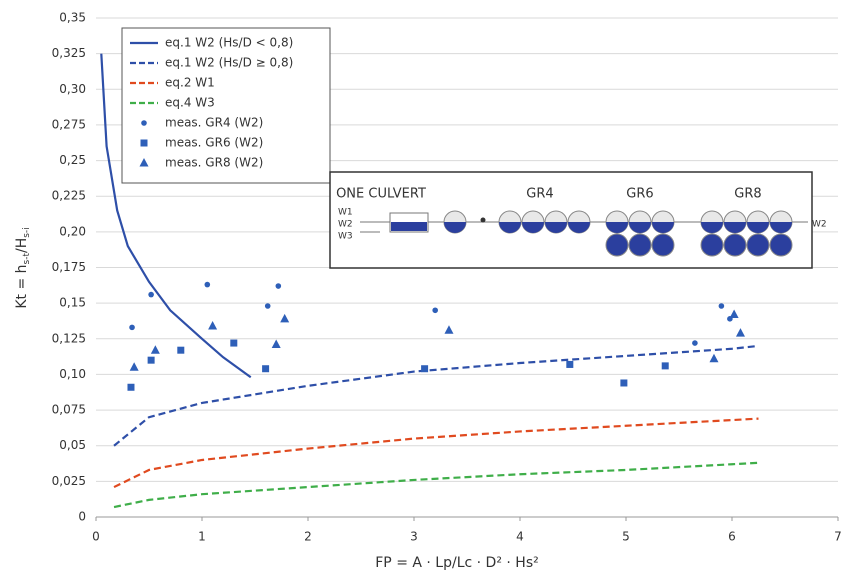  I want to click on y-tick-label: 0,025, so click(69, 481).